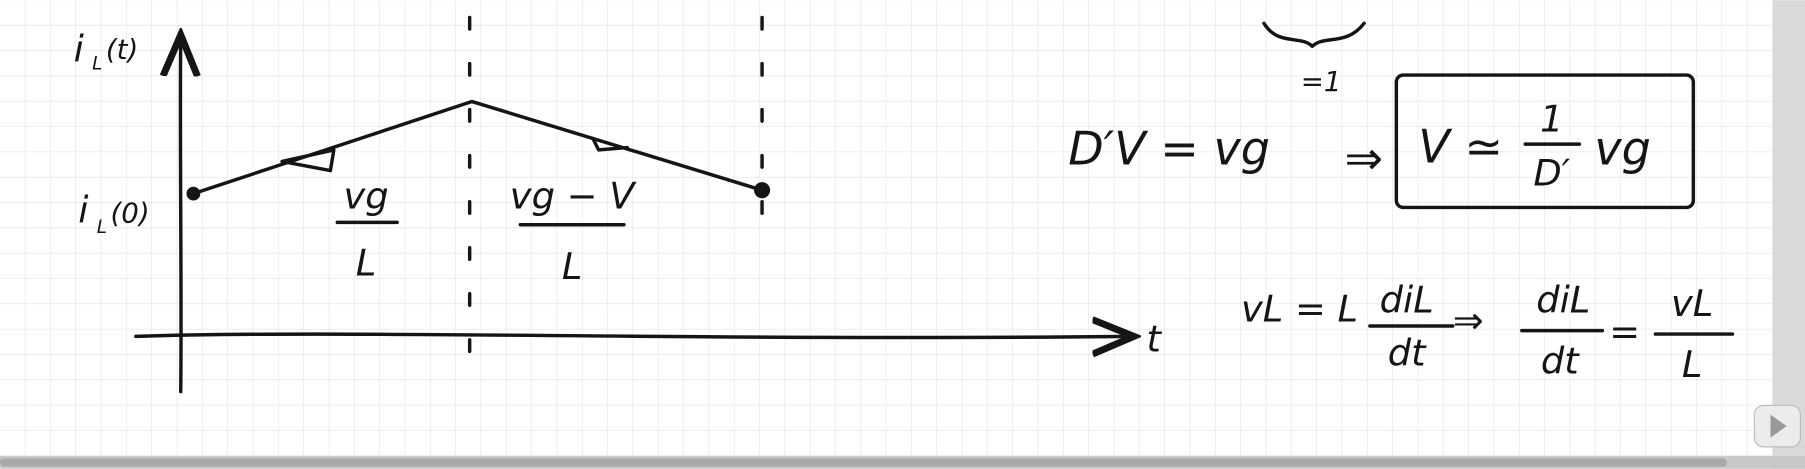 The image size is (1805, 469). Describe the element at coordinates (193, 193) in the screenshot. I see `start-point` at that location.